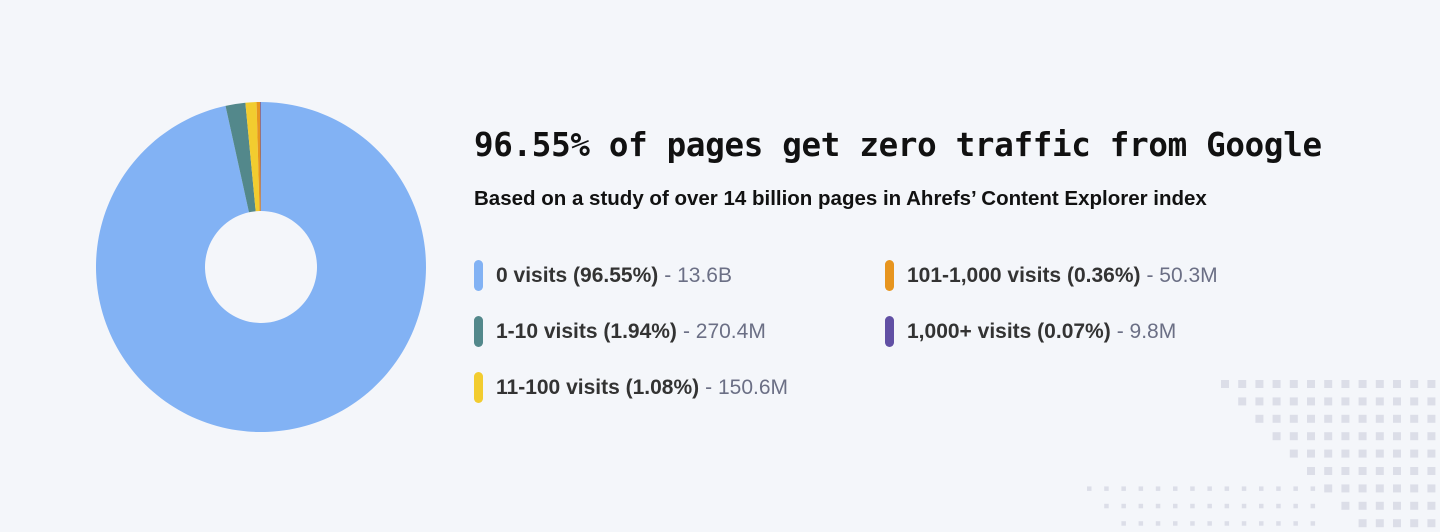 The height and width of the screenshot is (532, 1440). I want to click on legend-item-1-10-visits: 1-10 visits (1.94%) - 270.4M, so click(620, 331).